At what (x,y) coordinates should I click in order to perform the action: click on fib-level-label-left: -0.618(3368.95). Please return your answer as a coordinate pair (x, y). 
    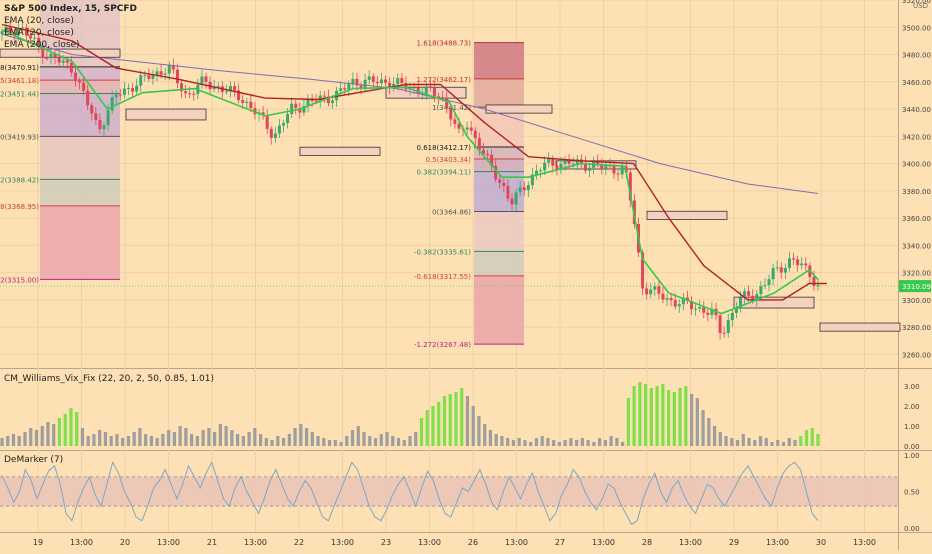
    Looking at the image, I should click on (19, 207).